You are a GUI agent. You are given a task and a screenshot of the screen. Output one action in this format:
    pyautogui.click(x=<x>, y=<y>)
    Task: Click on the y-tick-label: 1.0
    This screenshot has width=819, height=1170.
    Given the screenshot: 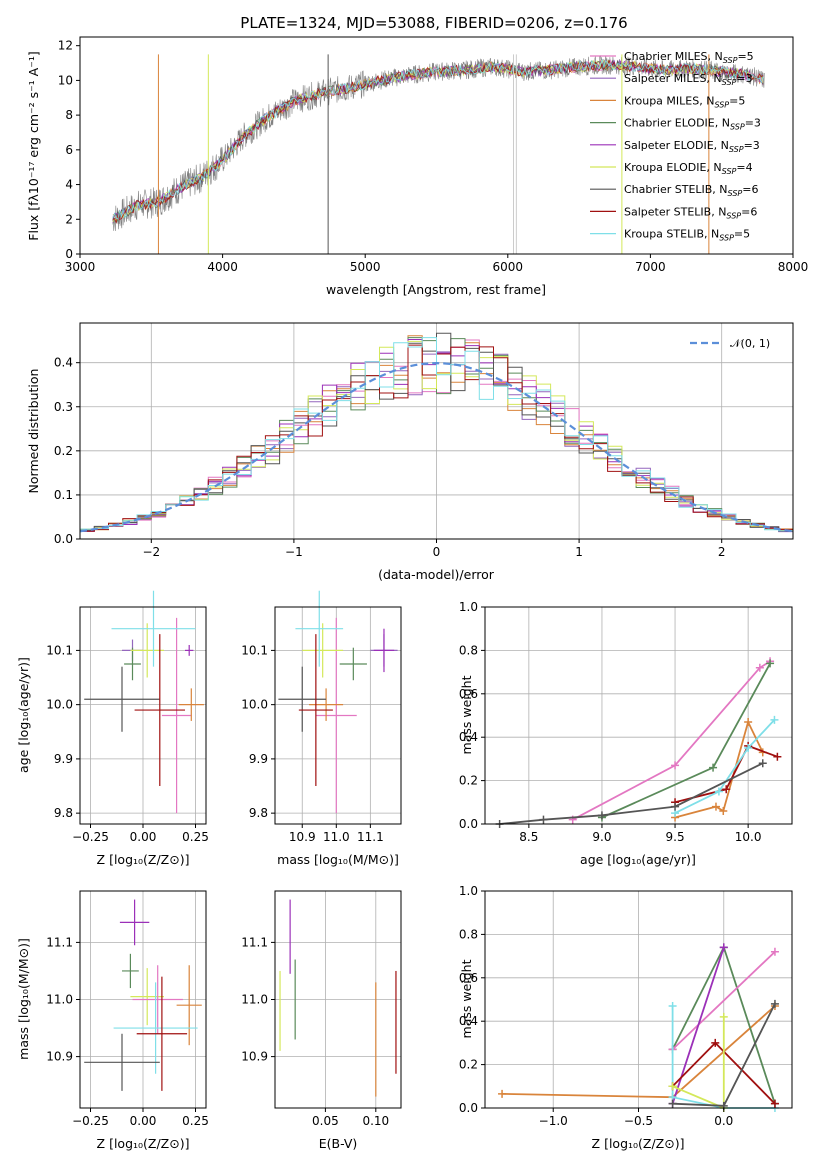 What is the action you would take?
    pyautogui.click(x=468, y=891)
    